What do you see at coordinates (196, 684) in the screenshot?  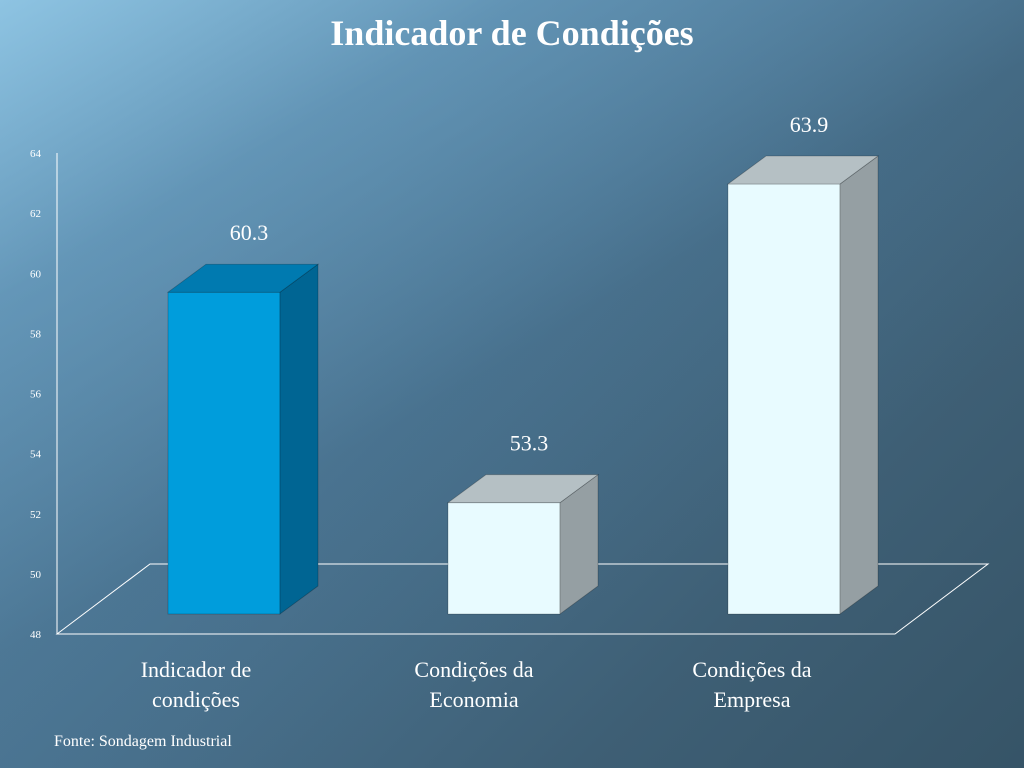 I see `category-label: Indicador de condições` at bounding box center [196, 684].